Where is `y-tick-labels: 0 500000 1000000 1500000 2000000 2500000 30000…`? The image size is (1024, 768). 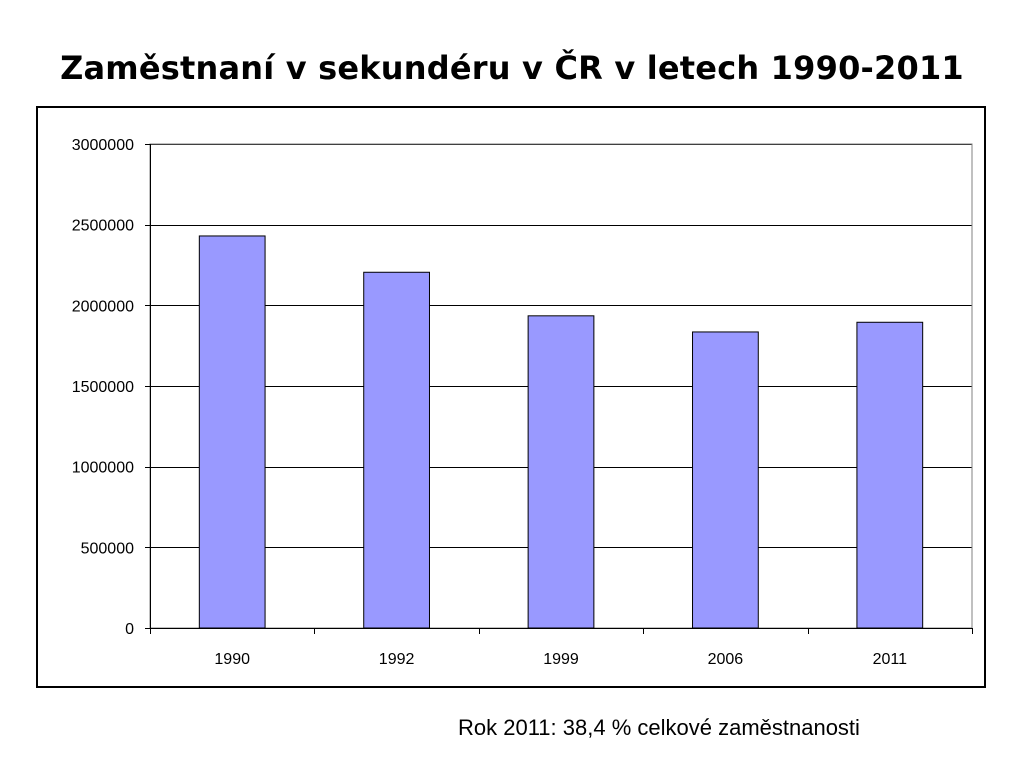
y-tick-labels: 0 500000 1000000 1500000 2000000 2500000 30000… is located at coordinates (103, 387).